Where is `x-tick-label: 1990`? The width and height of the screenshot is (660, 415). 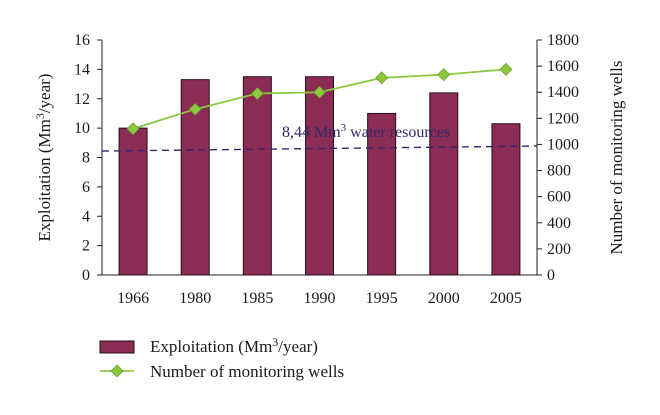 x-tick-label: 1990 is located at coordinates (320, 298).